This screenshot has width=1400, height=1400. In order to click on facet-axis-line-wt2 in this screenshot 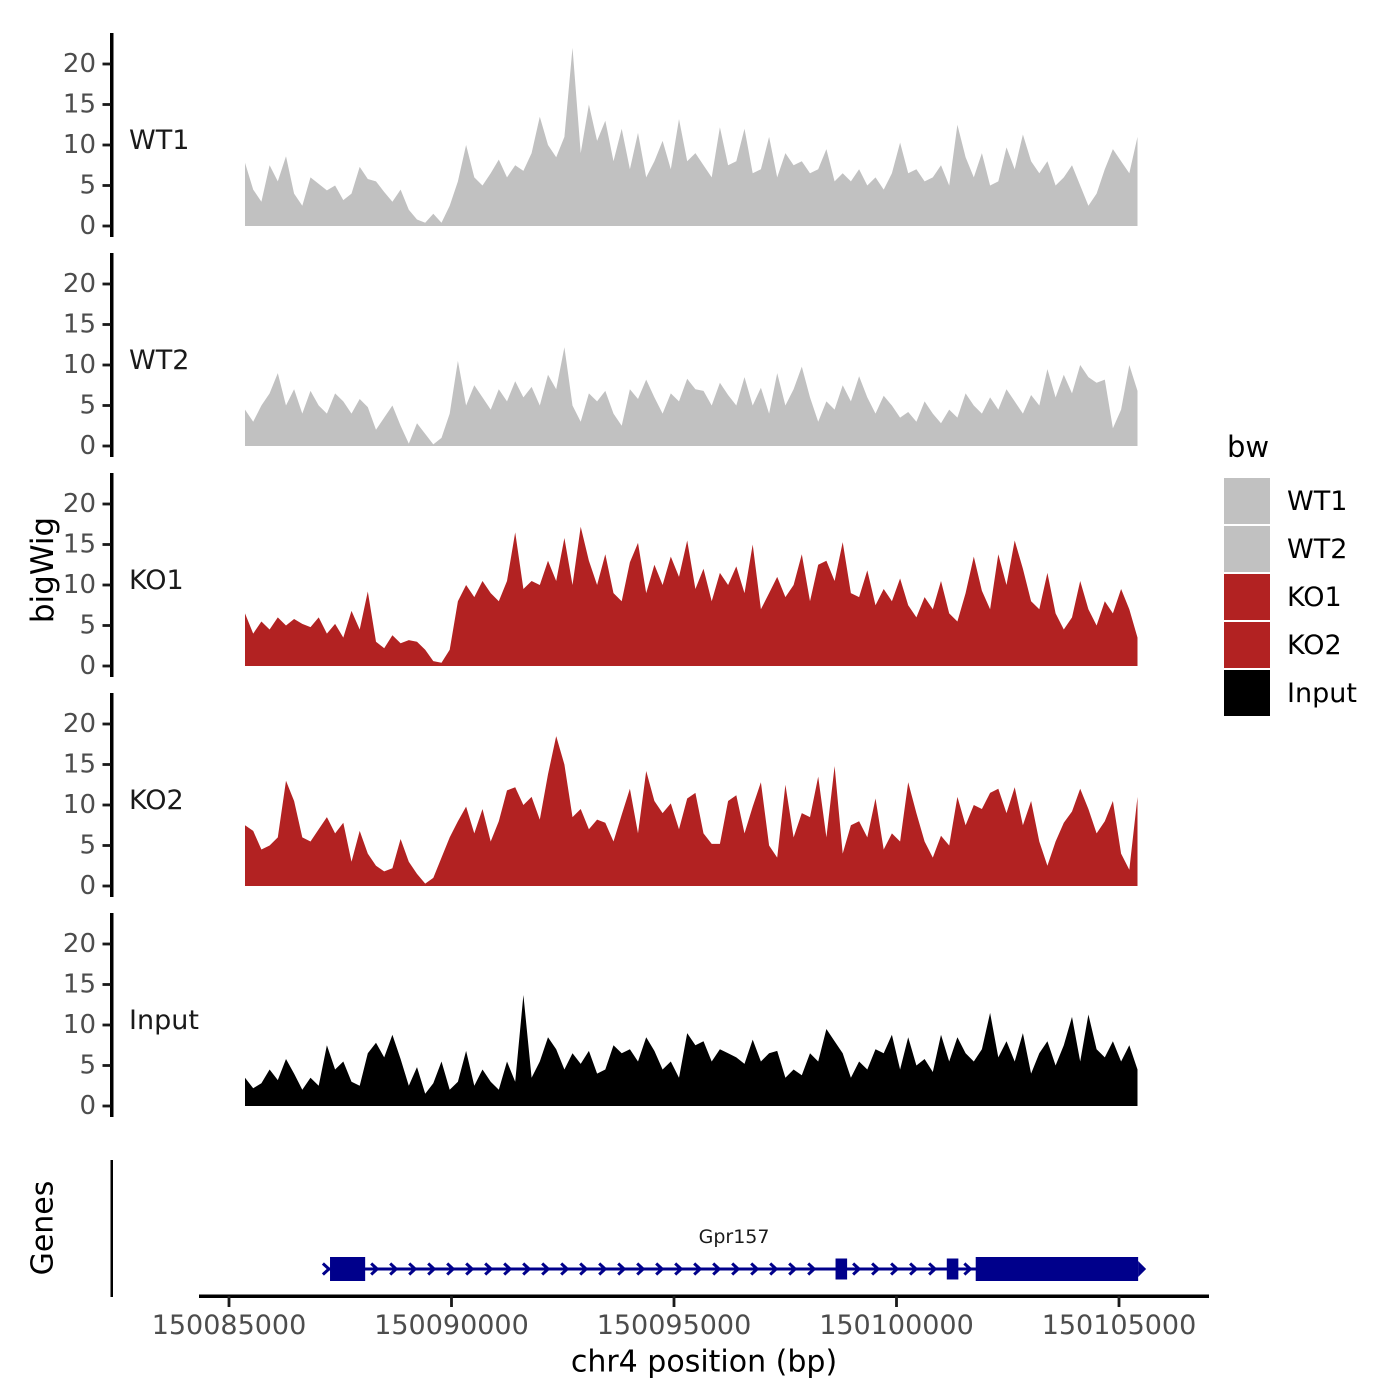, I will do `click(112, 355)`.